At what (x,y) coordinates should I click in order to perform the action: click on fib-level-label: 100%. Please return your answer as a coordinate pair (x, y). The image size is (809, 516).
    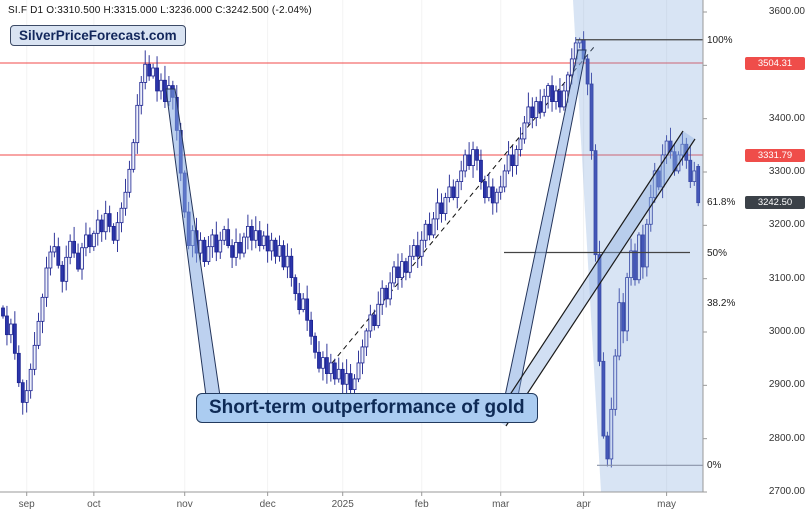
    Looking at the image, I should click on (720, 40).